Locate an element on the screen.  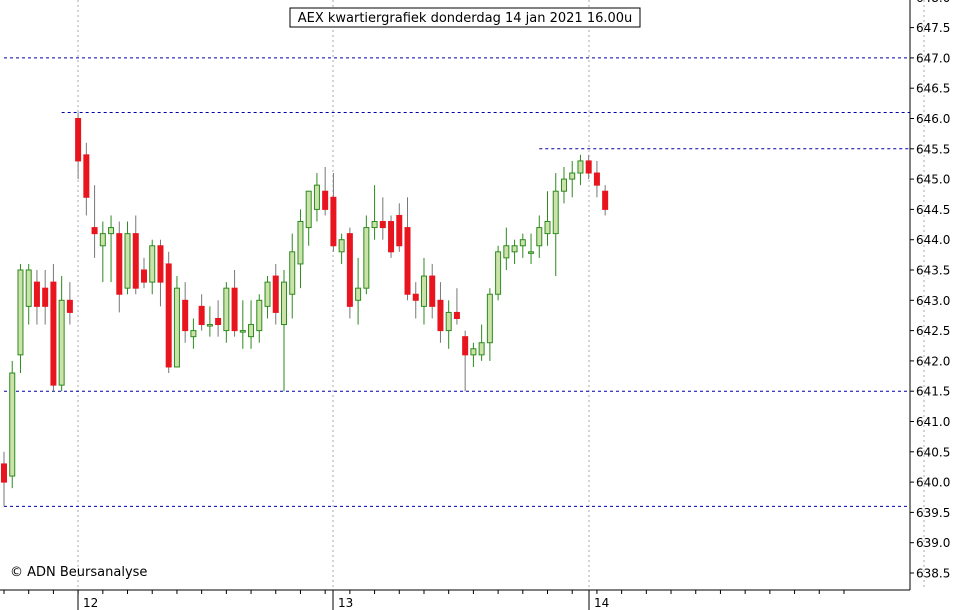
title-box is located at coordinates (465, 17).